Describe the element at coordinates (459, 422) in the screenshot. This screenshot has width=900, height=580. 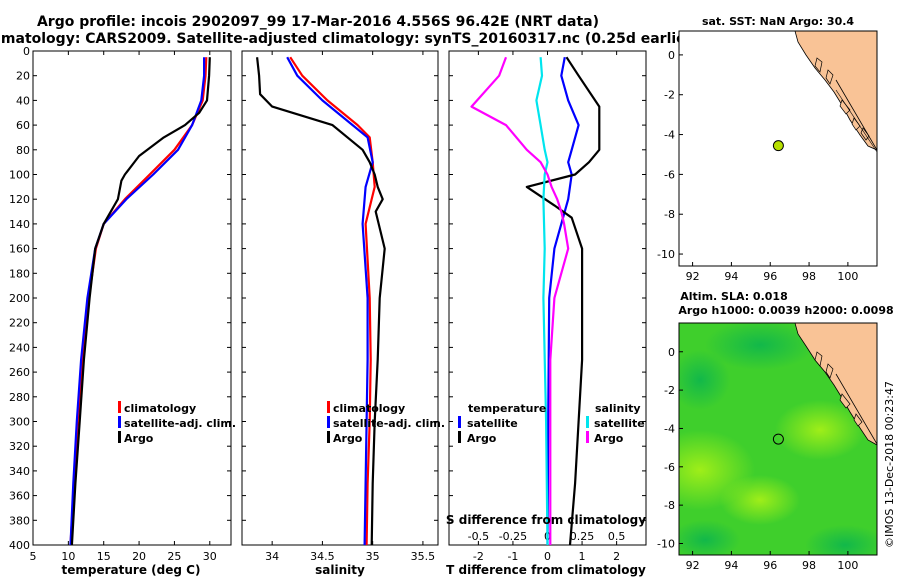
I see `legend-swatch-t-satellite` at that location.